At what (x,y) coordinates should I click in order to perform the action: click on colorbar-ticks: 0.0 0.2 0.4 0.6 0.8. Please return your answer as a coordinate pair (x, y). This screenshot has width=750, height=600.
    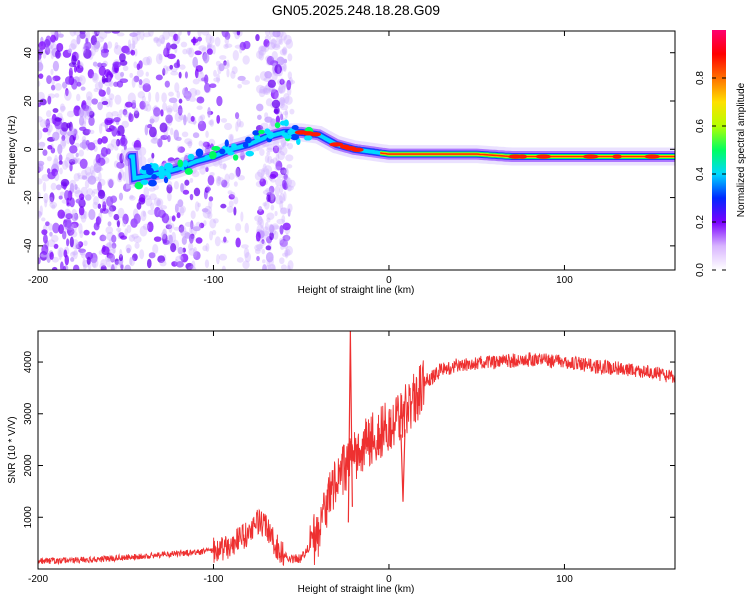
    Looking at the image, I should click on (710, 174).